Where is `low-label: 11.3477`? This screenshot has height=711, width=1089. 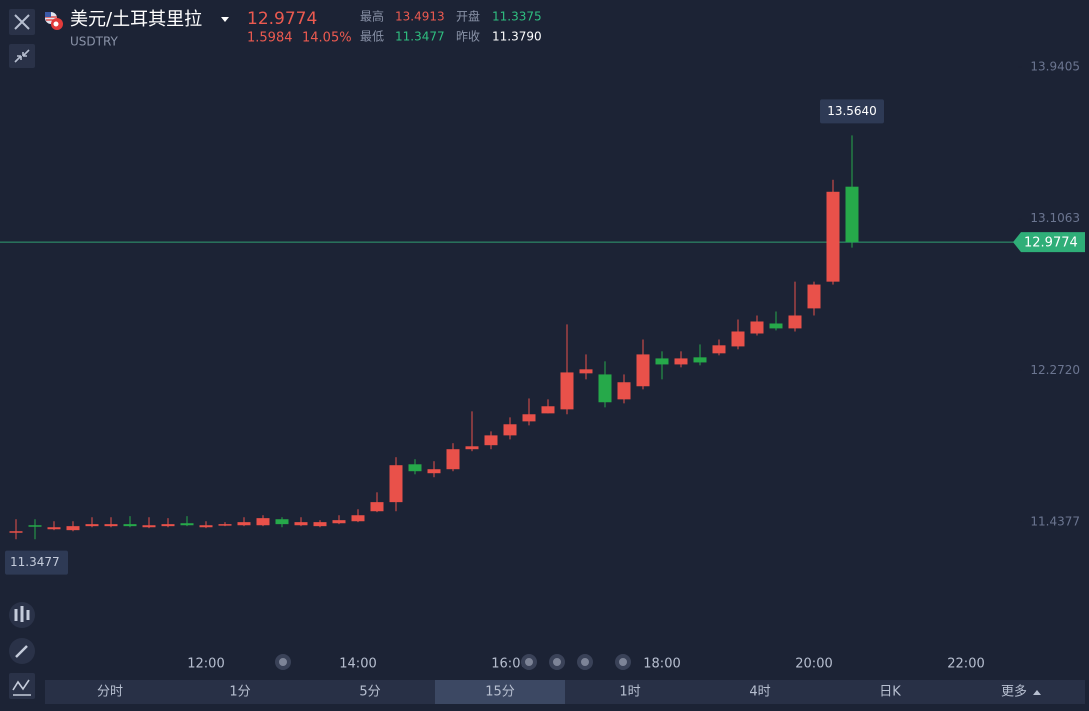
low-label: 11.3477 is located at coordinates (35, 562).